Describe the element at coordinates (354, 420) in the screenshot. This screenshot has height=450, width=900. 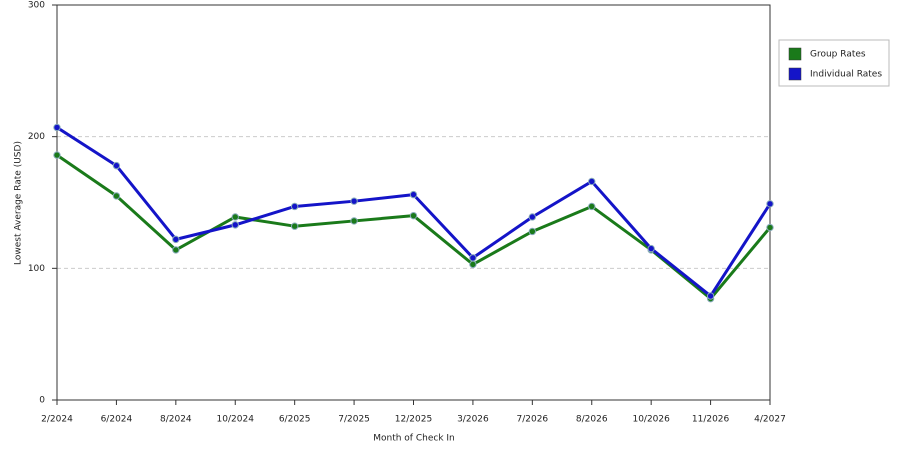
I see `x-tick-label: 7/2025` at that location.